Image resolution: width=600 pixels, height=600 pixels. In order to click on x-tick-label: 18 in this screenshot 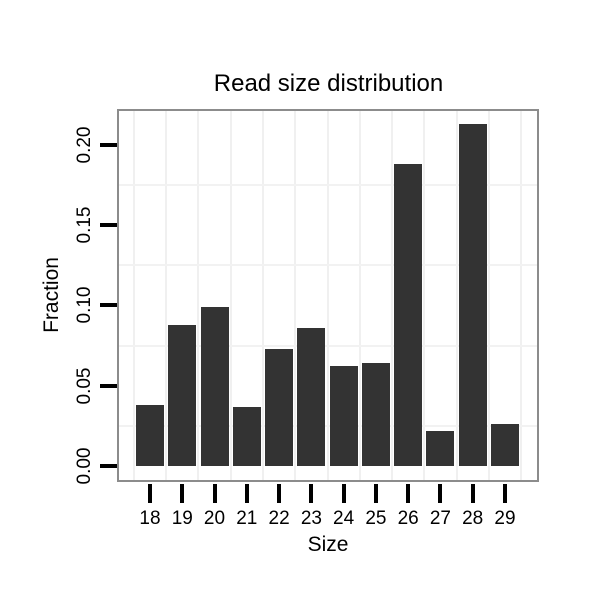, I will do `click(150, 518)`.